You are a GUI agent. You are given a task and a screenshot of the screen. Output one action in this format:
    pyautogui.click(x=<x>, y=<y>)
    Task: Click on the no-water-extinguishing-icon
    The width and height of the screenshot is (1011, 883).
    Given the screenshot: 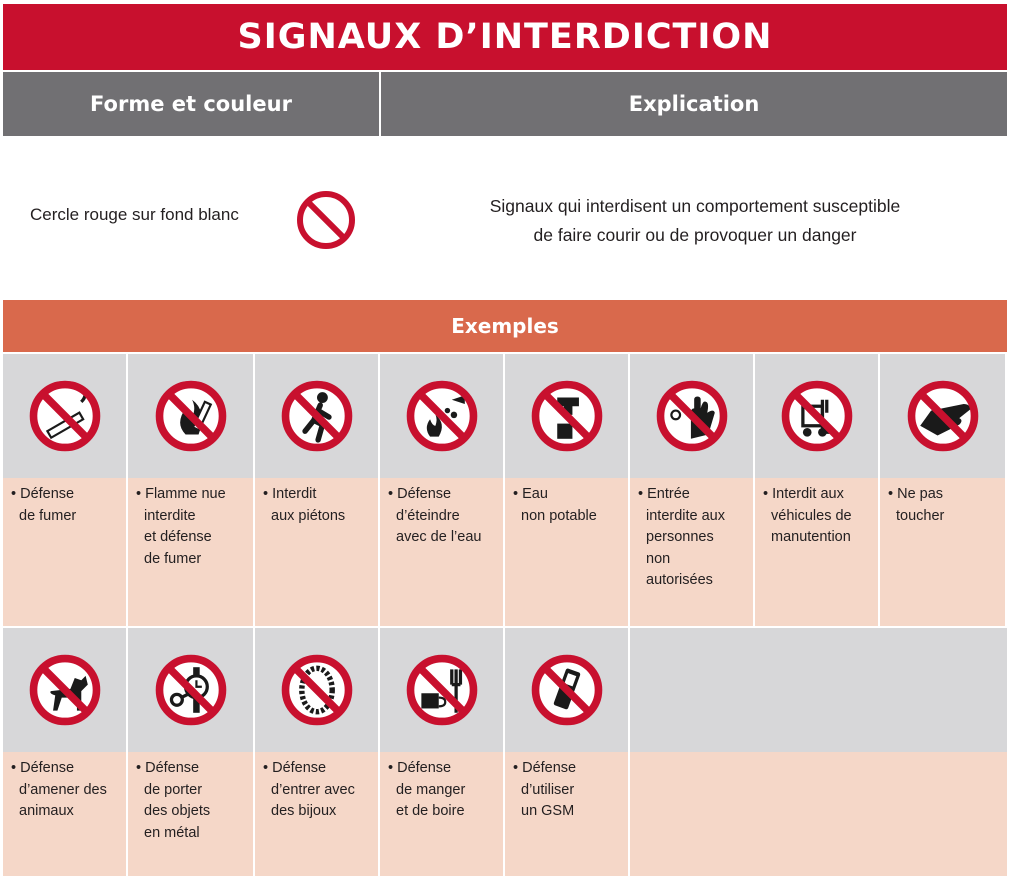 What is the action you would take?
    pyautogui.click(x=441, y=416)
    